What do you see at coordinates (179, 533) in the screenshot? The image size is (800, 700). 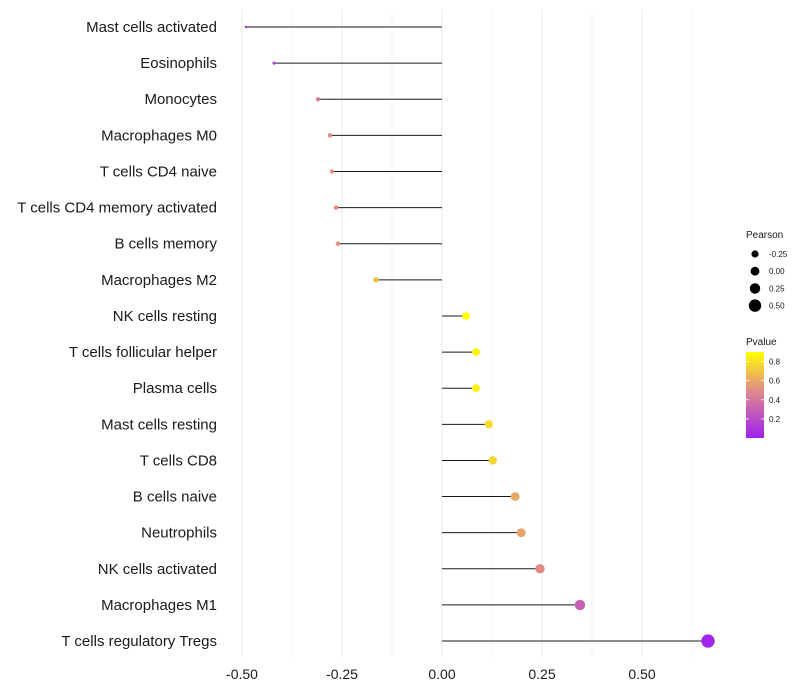 I see `category-label: Neutrophils` at bounding box center [179, 533].